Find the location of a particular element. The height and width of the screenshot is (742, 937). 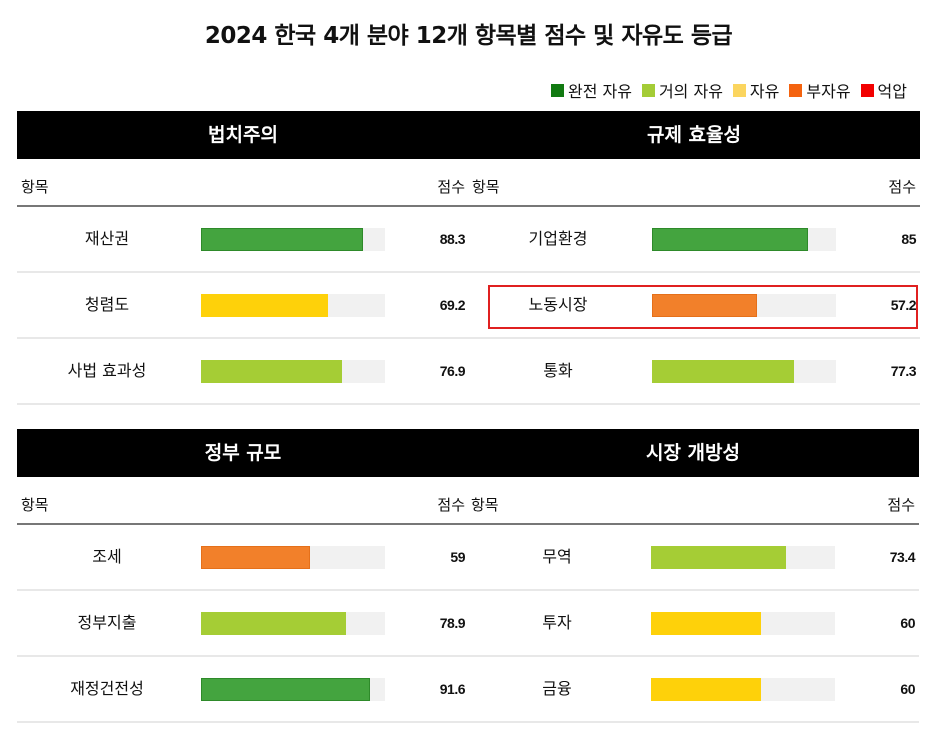

item-label: 금융 is located at coordinates (557, 688).